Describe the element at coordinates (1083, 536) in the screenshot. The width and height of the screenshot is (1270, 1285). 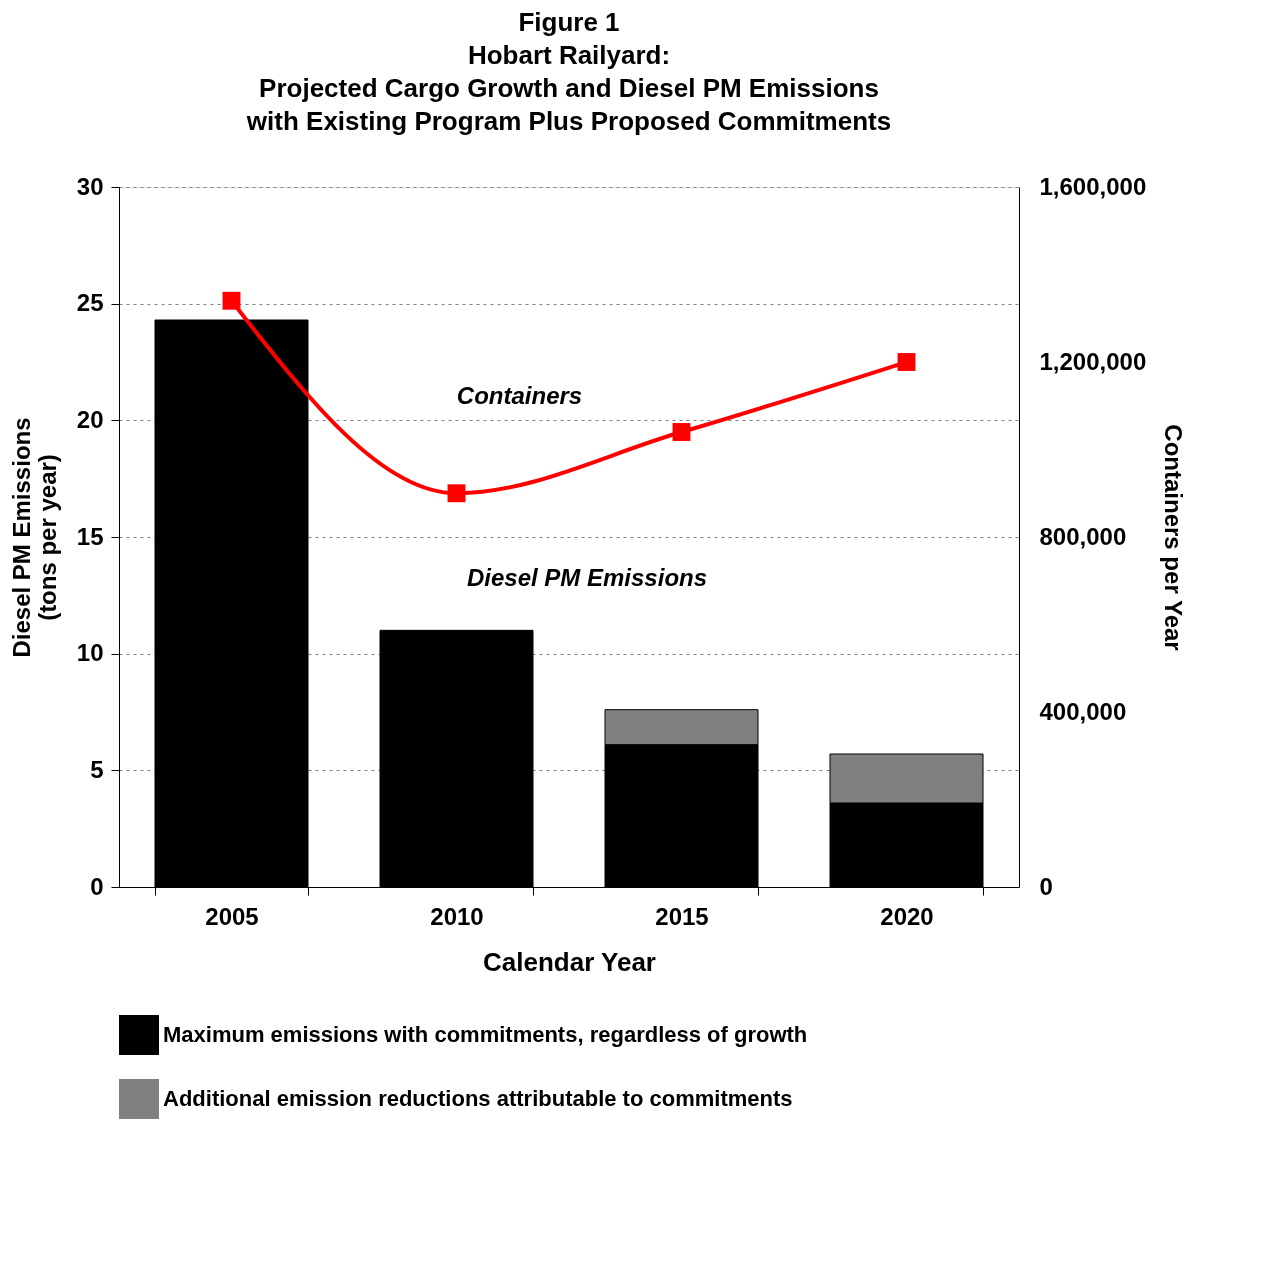
I see `y2-tick-label: 800,000` at that location.